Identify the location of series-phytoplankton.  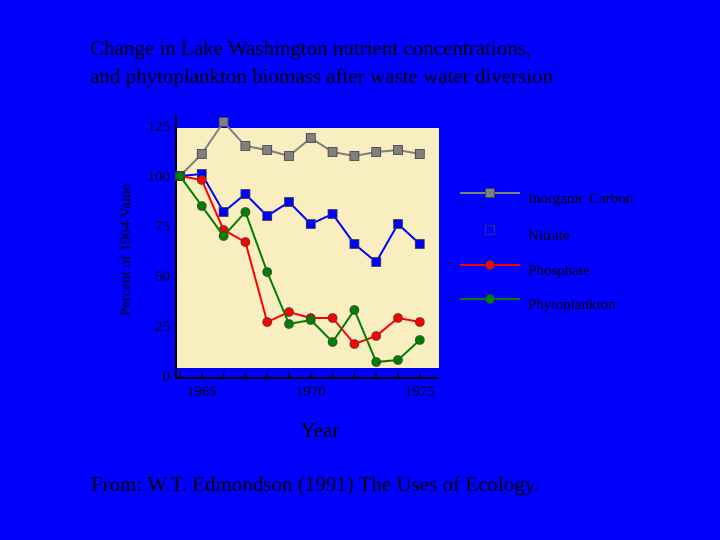
(300, 269).